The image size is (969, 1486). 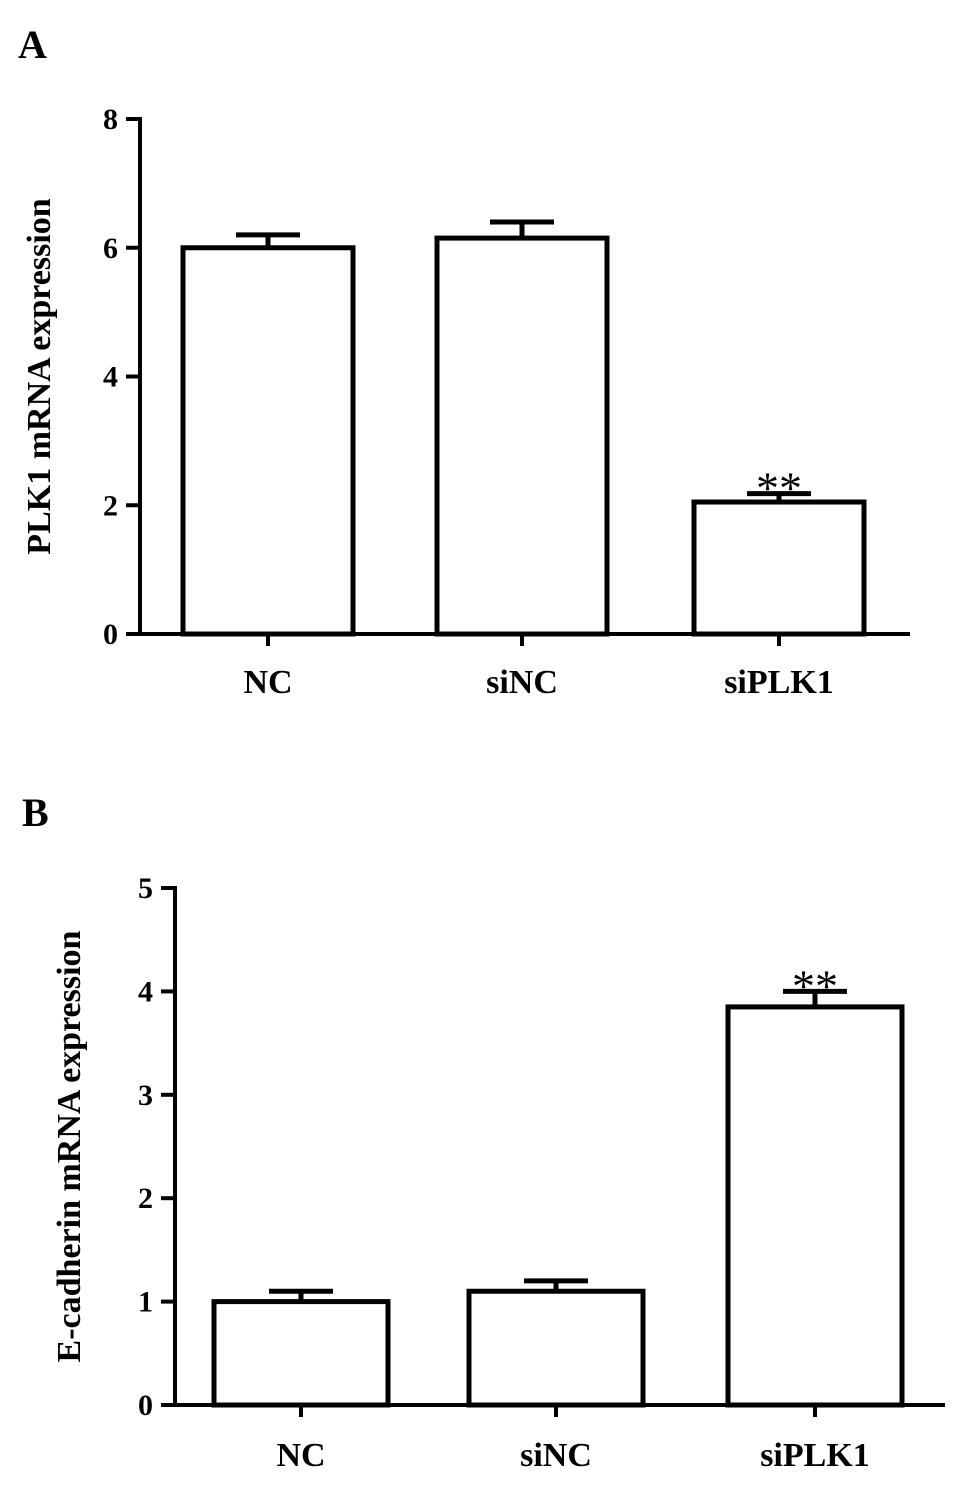 What do you see at coordinates (145, 1302) in the screenshot?
I see `y-tick-label: 1` at bounding box center [145, 1302].